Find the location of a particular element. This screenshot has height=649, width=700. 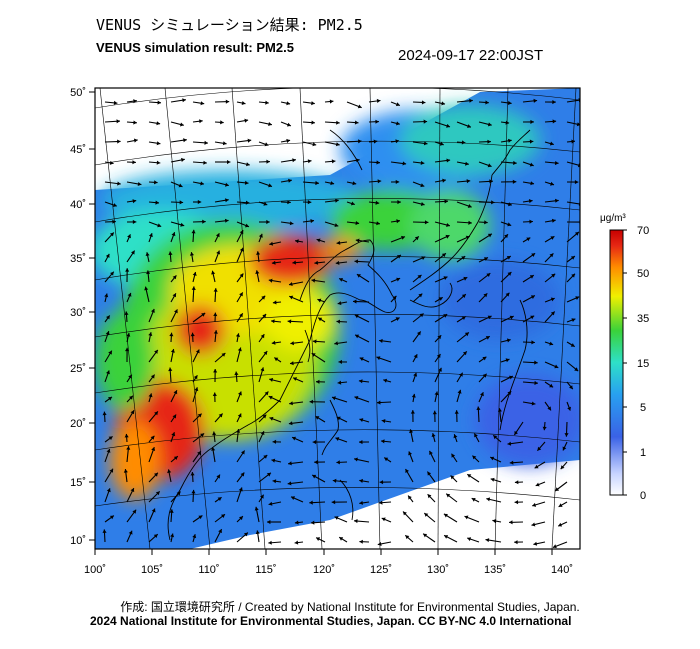

lat-label-25: 25˚ is located at coordinates (78, 369).